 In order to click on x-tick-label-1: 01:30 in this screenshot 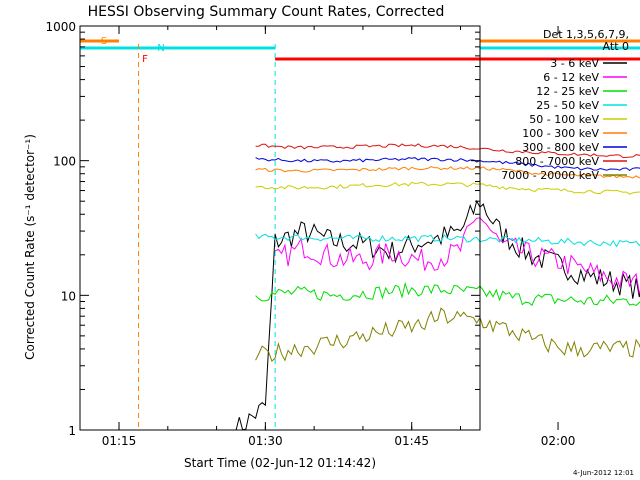, I will do `click(265, 441)`.